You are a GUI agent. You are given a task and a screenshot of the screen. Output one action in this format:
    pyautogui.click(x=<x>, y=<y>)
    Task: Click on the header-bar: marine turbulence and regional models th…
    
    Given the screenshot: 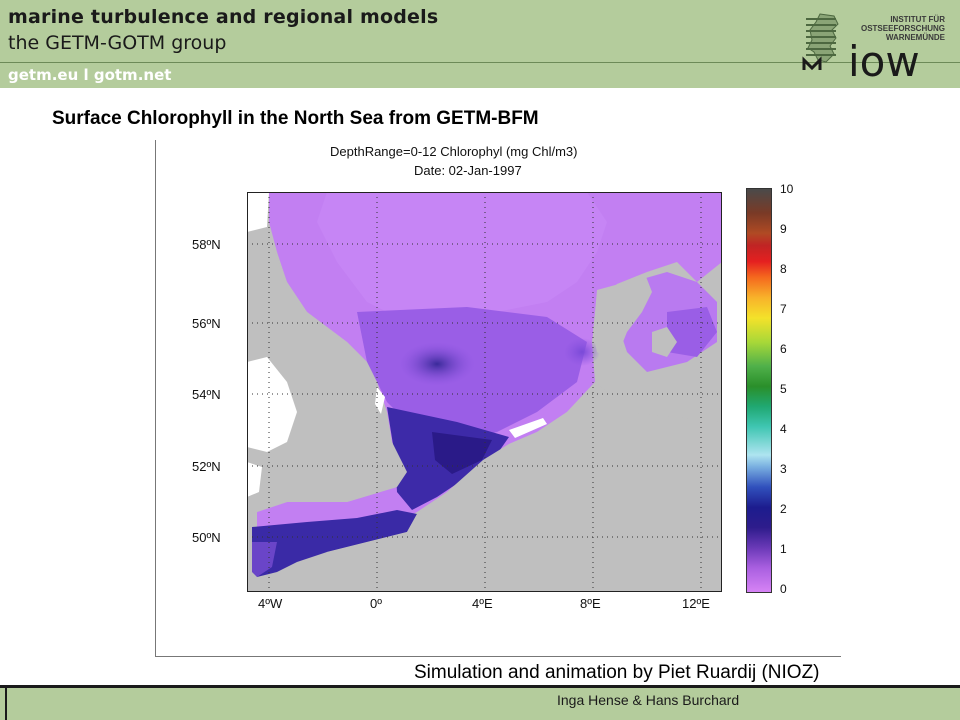 What is the action you would take?
    pyautogui.click(x=480, y=44)
    